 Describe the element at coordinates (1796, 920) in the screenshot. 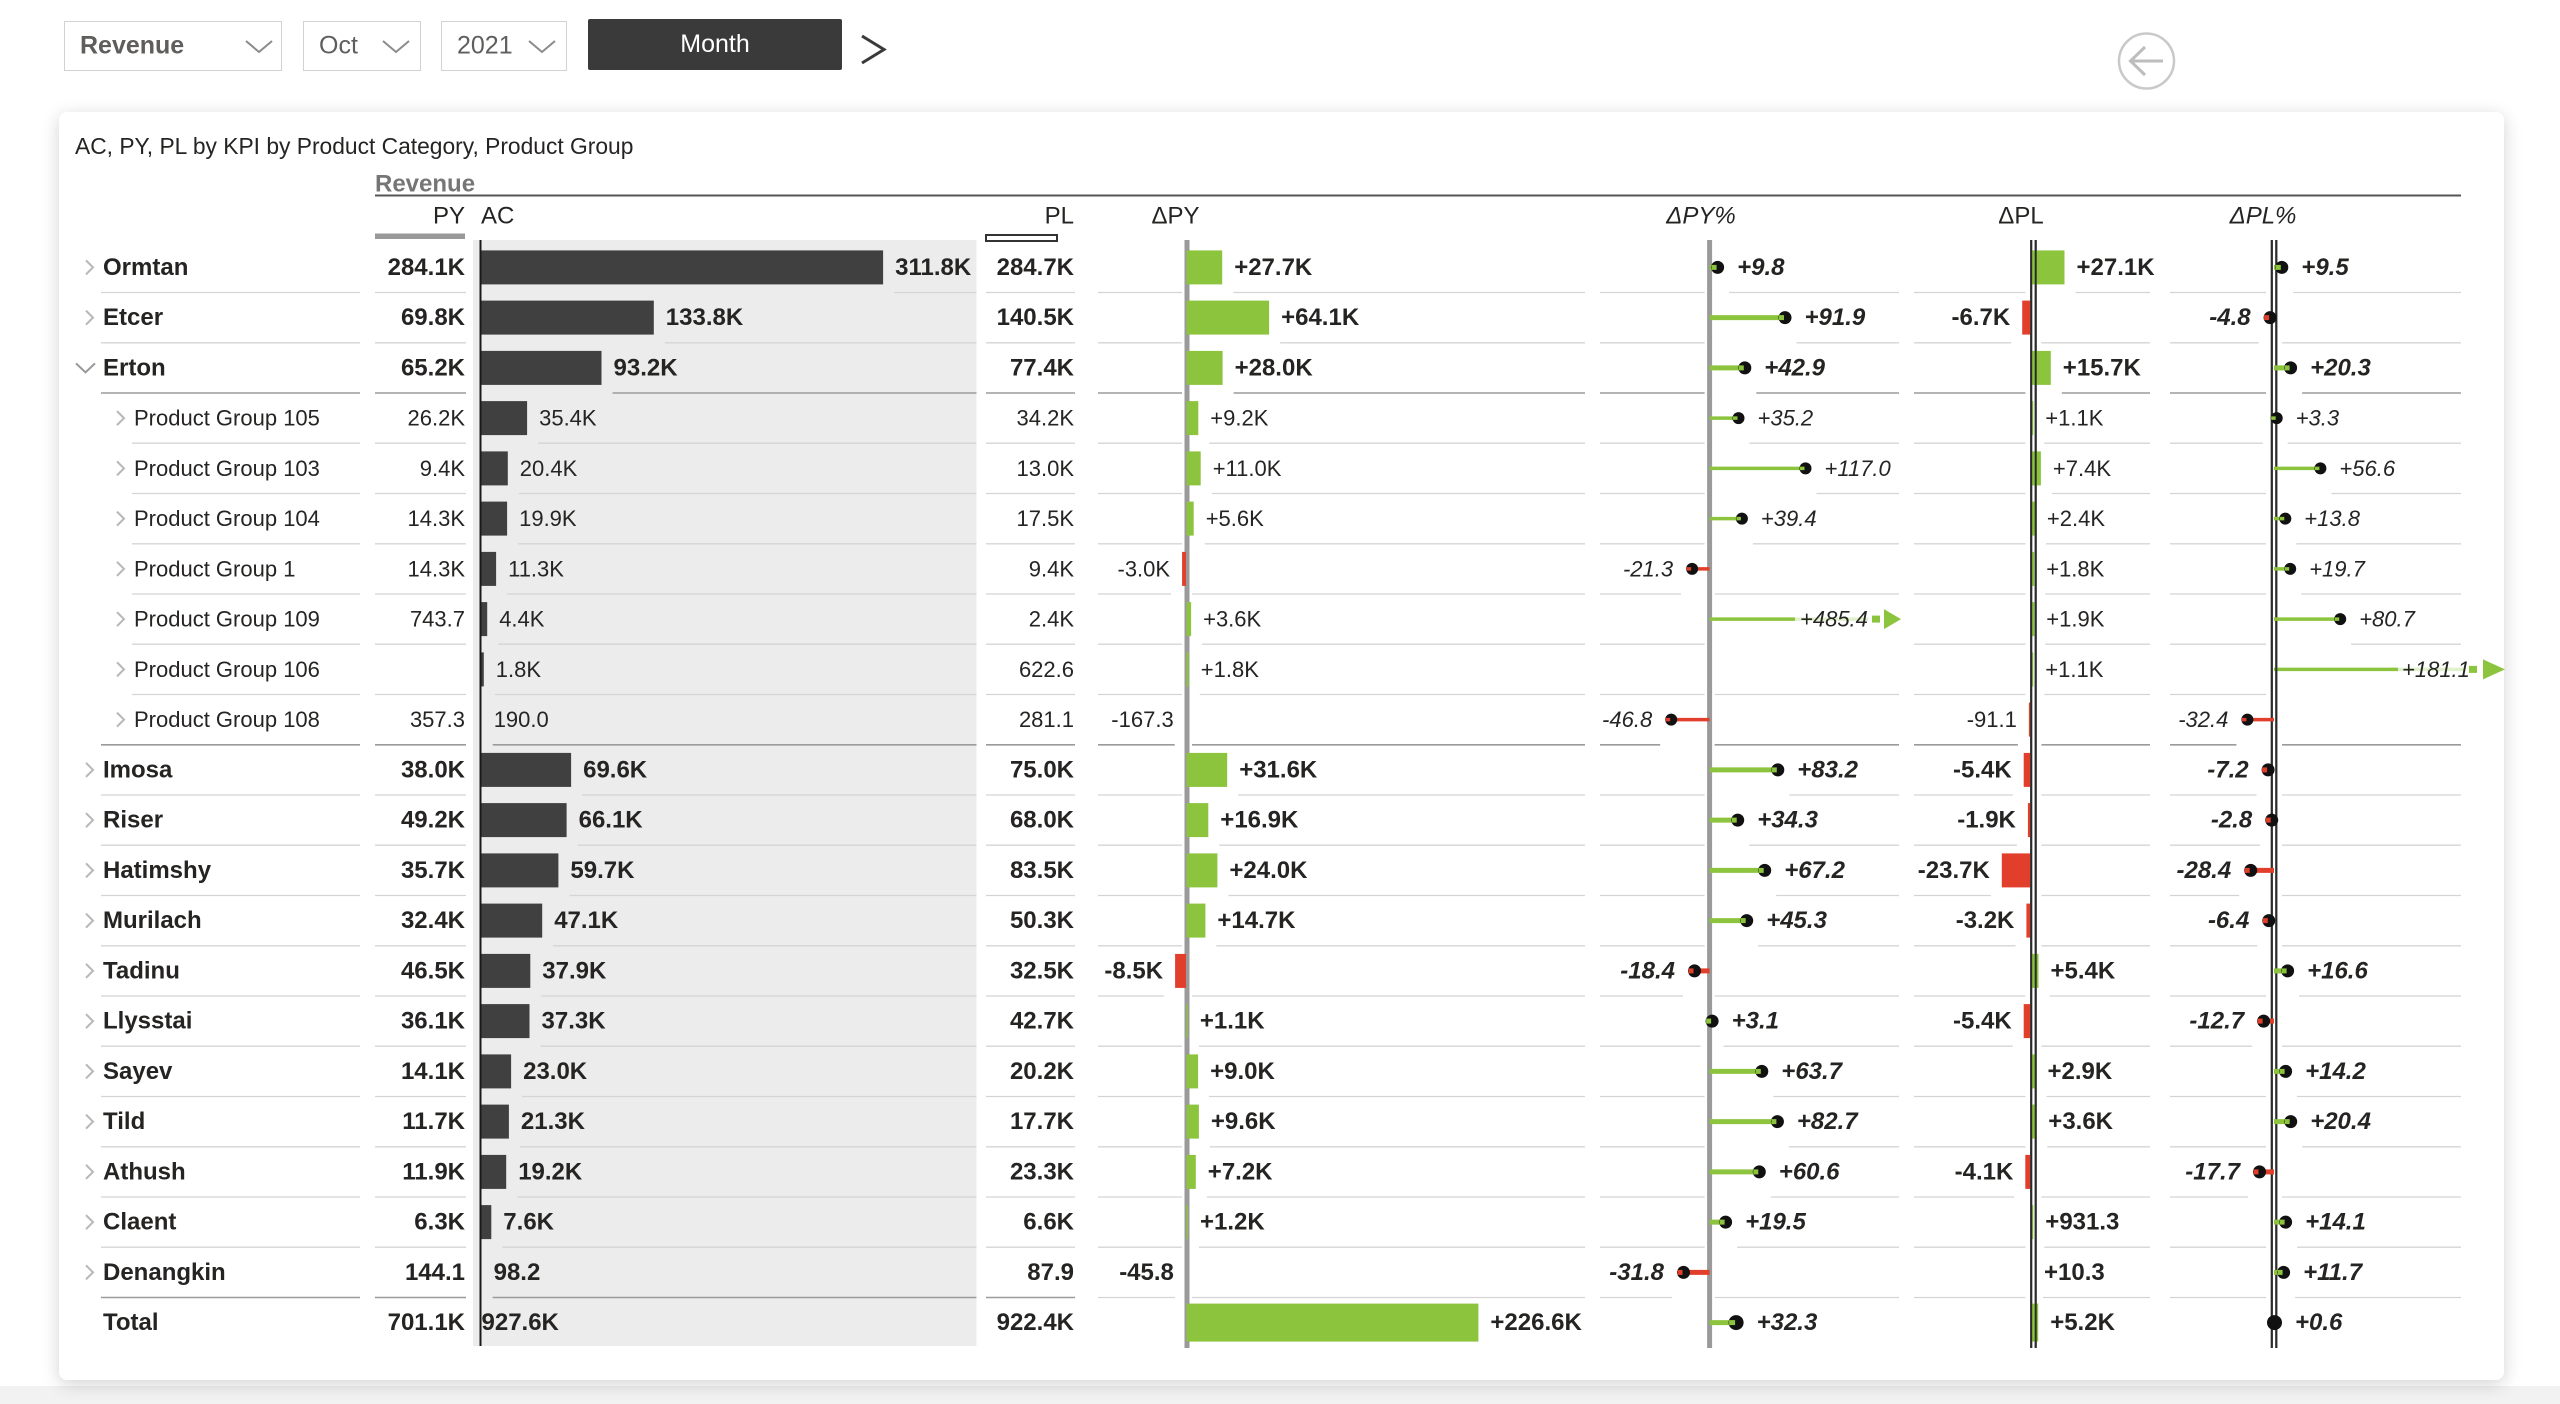

I see `svg-text: +45.3` at that location.